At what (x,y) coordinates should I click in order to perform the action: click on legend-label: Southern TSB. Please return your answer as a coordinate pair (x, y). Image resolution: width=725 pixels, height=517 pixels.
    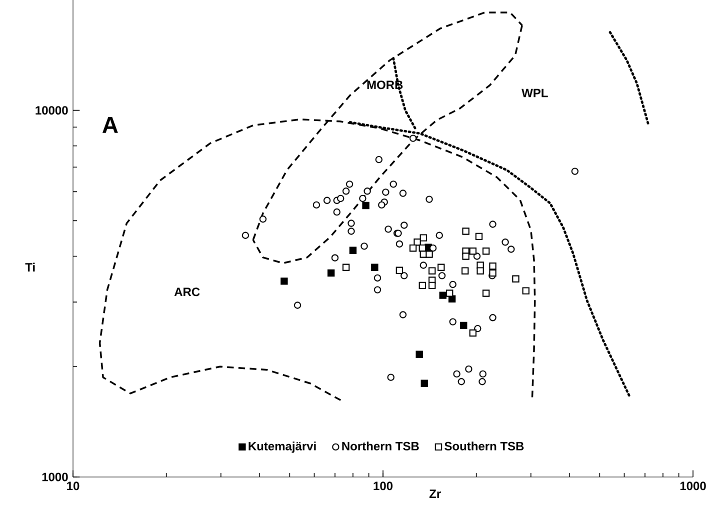
    Looking at the image, I should click on (484, 446).